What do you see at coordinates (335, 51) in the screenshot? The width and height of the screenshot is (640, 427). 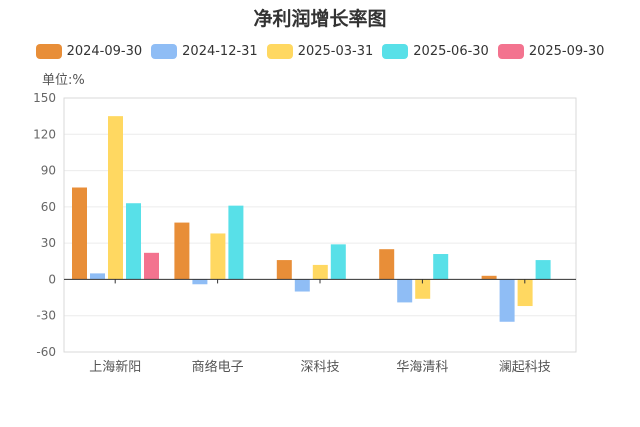 I see `legend-label-2: 2025-03-31` at bounding box center [335, 51].